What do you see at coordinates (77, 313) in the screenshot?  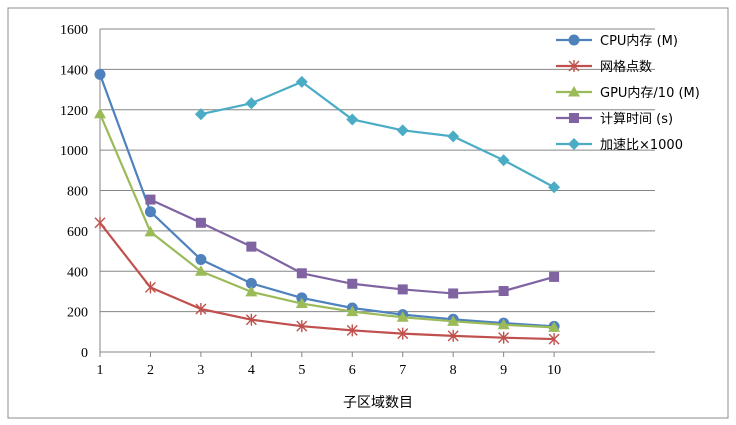 I see `y-tick-label: 200` at bounding box center [77, 313].